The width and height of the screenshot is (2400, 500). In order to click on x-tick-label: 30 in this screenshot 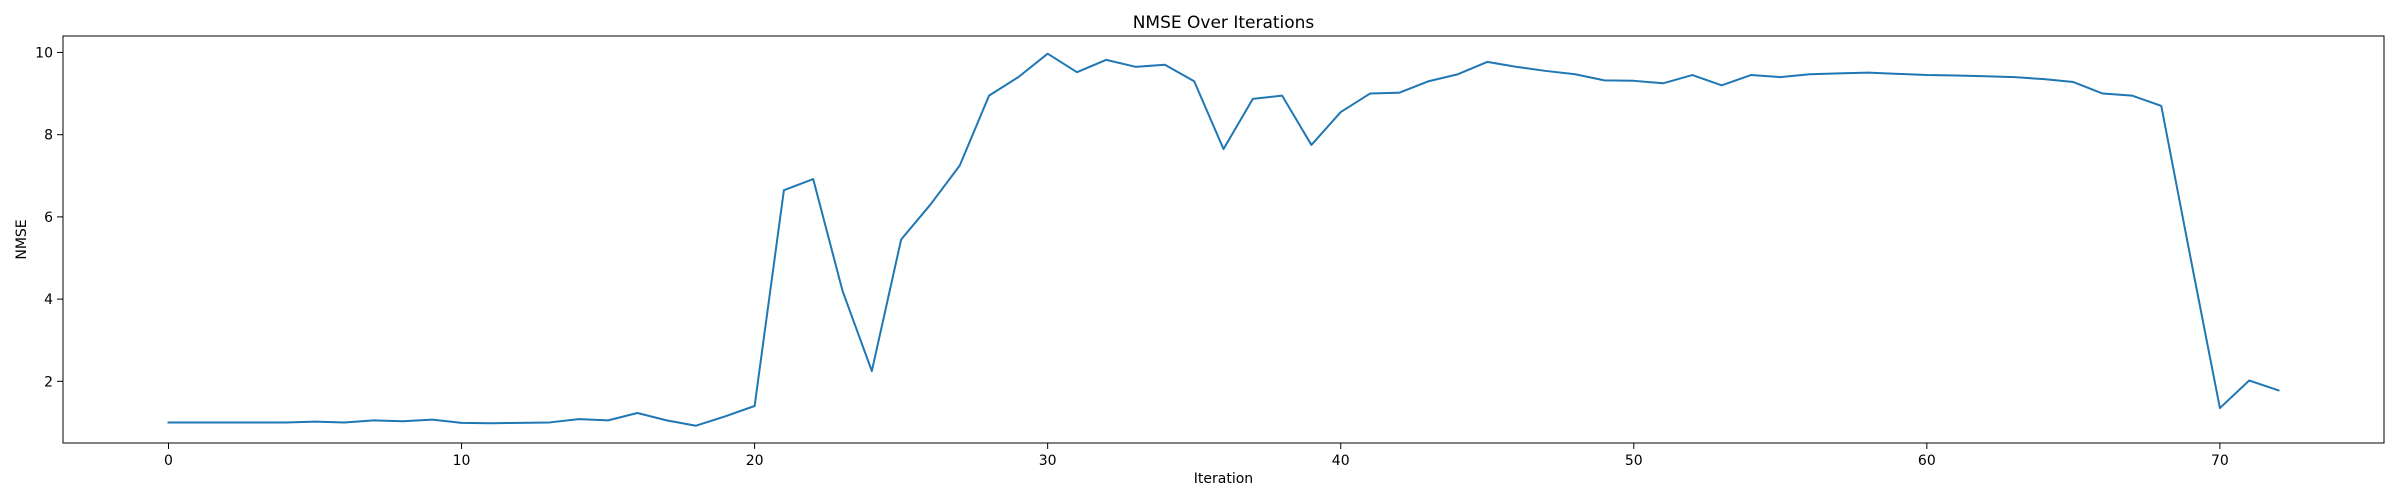, I will do `click(1048, 461)`.